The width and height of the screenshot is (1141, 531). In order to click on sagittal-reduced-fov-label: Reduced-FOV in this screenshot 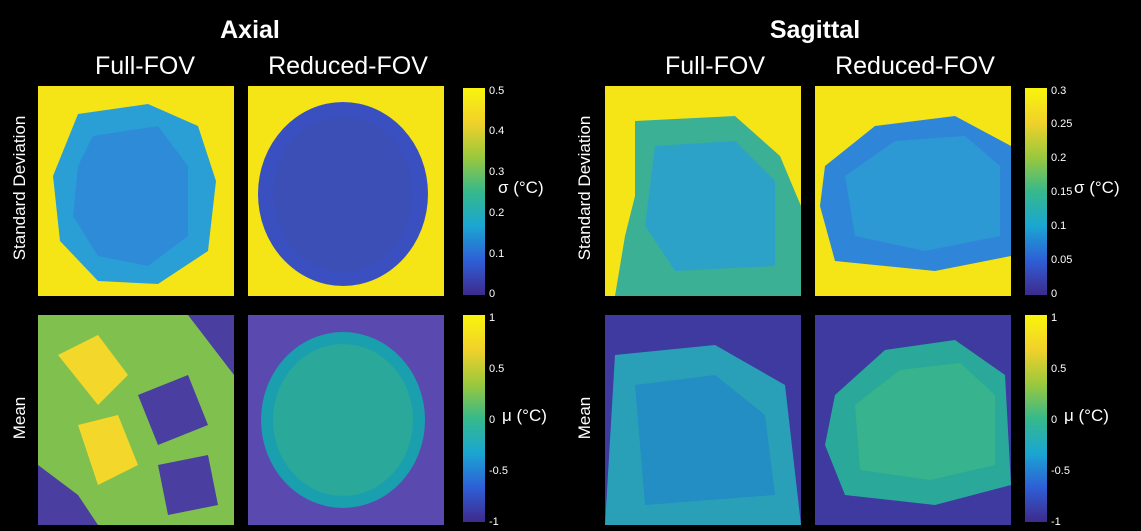, I will do `click(915, 66)`.